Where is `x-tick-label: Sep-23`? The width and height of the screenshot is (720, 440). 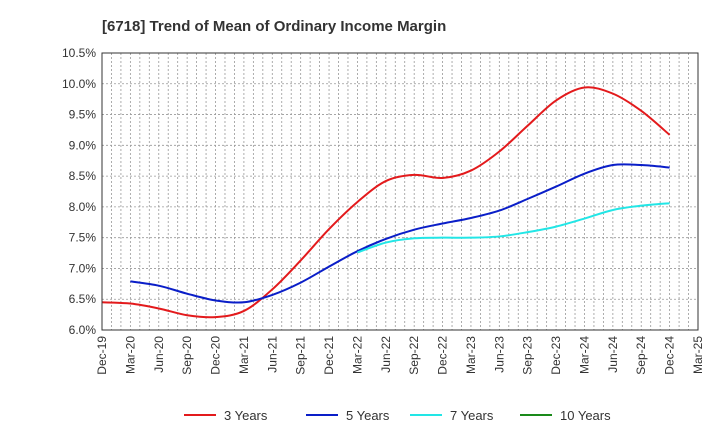
x-tick-label: Sep-23 is located at coordinates (528, 355).